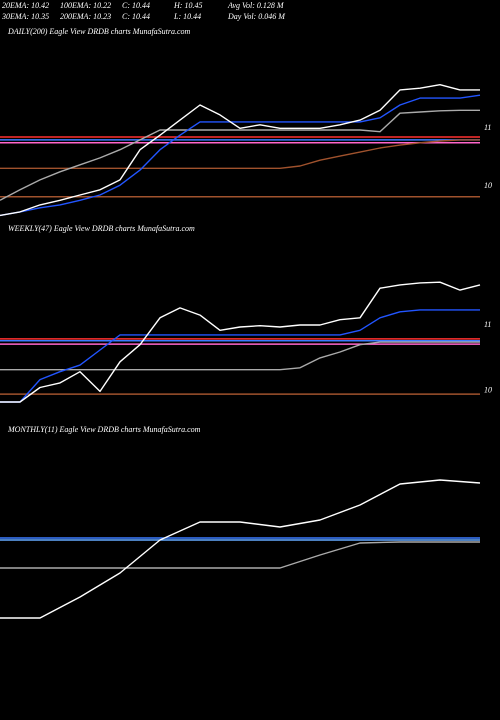  Describe the element at coordinates (187, 5) in the screenshot. I see `stat-label: H: 10.45` at that location.